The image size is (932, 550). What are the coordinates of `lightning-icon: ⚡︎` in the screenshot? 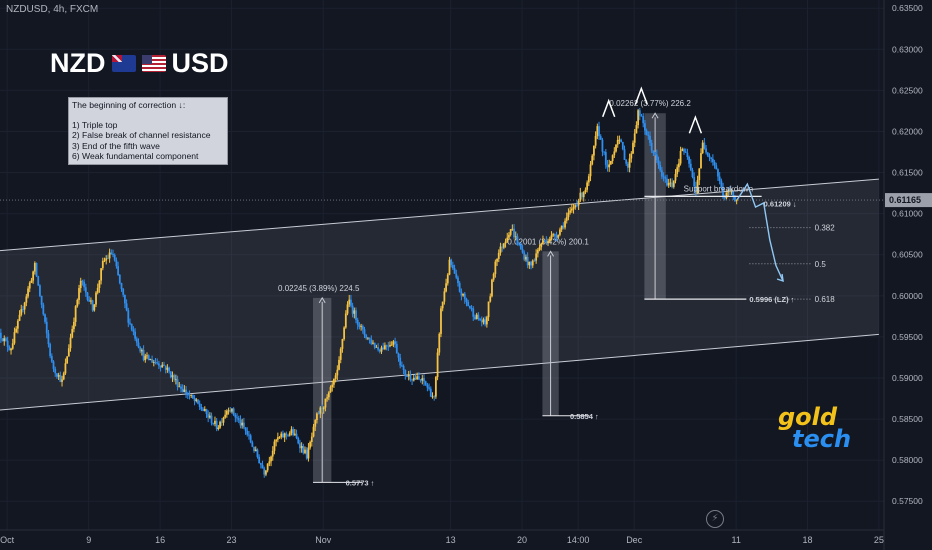 It's located at (715, 519).